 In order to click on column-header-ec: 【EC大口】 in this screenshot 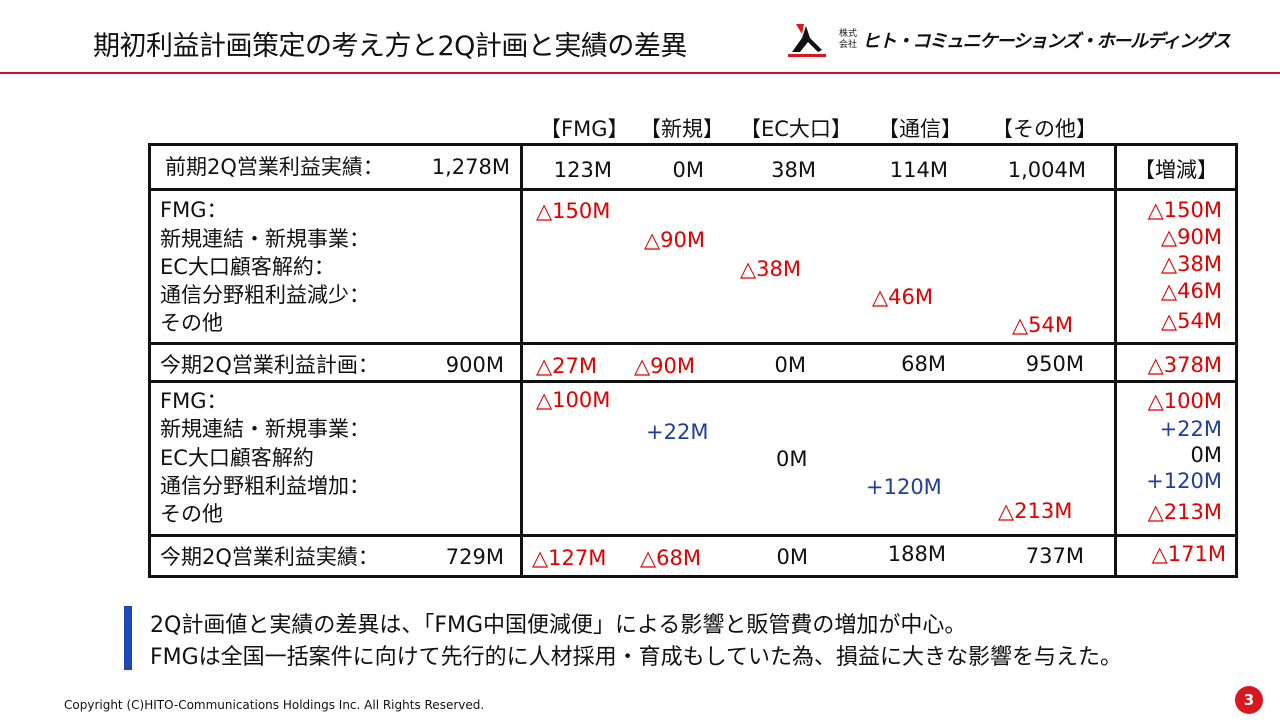, I will do `click(796, 129)`.